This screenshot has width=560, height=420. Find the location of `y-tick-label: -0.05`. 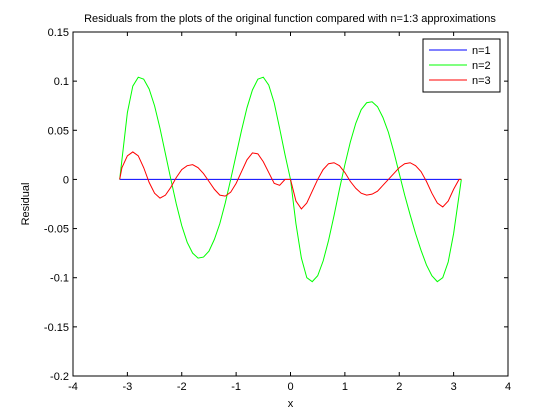

y-tick-label: -0.05 is located at coordinates (56, 230).